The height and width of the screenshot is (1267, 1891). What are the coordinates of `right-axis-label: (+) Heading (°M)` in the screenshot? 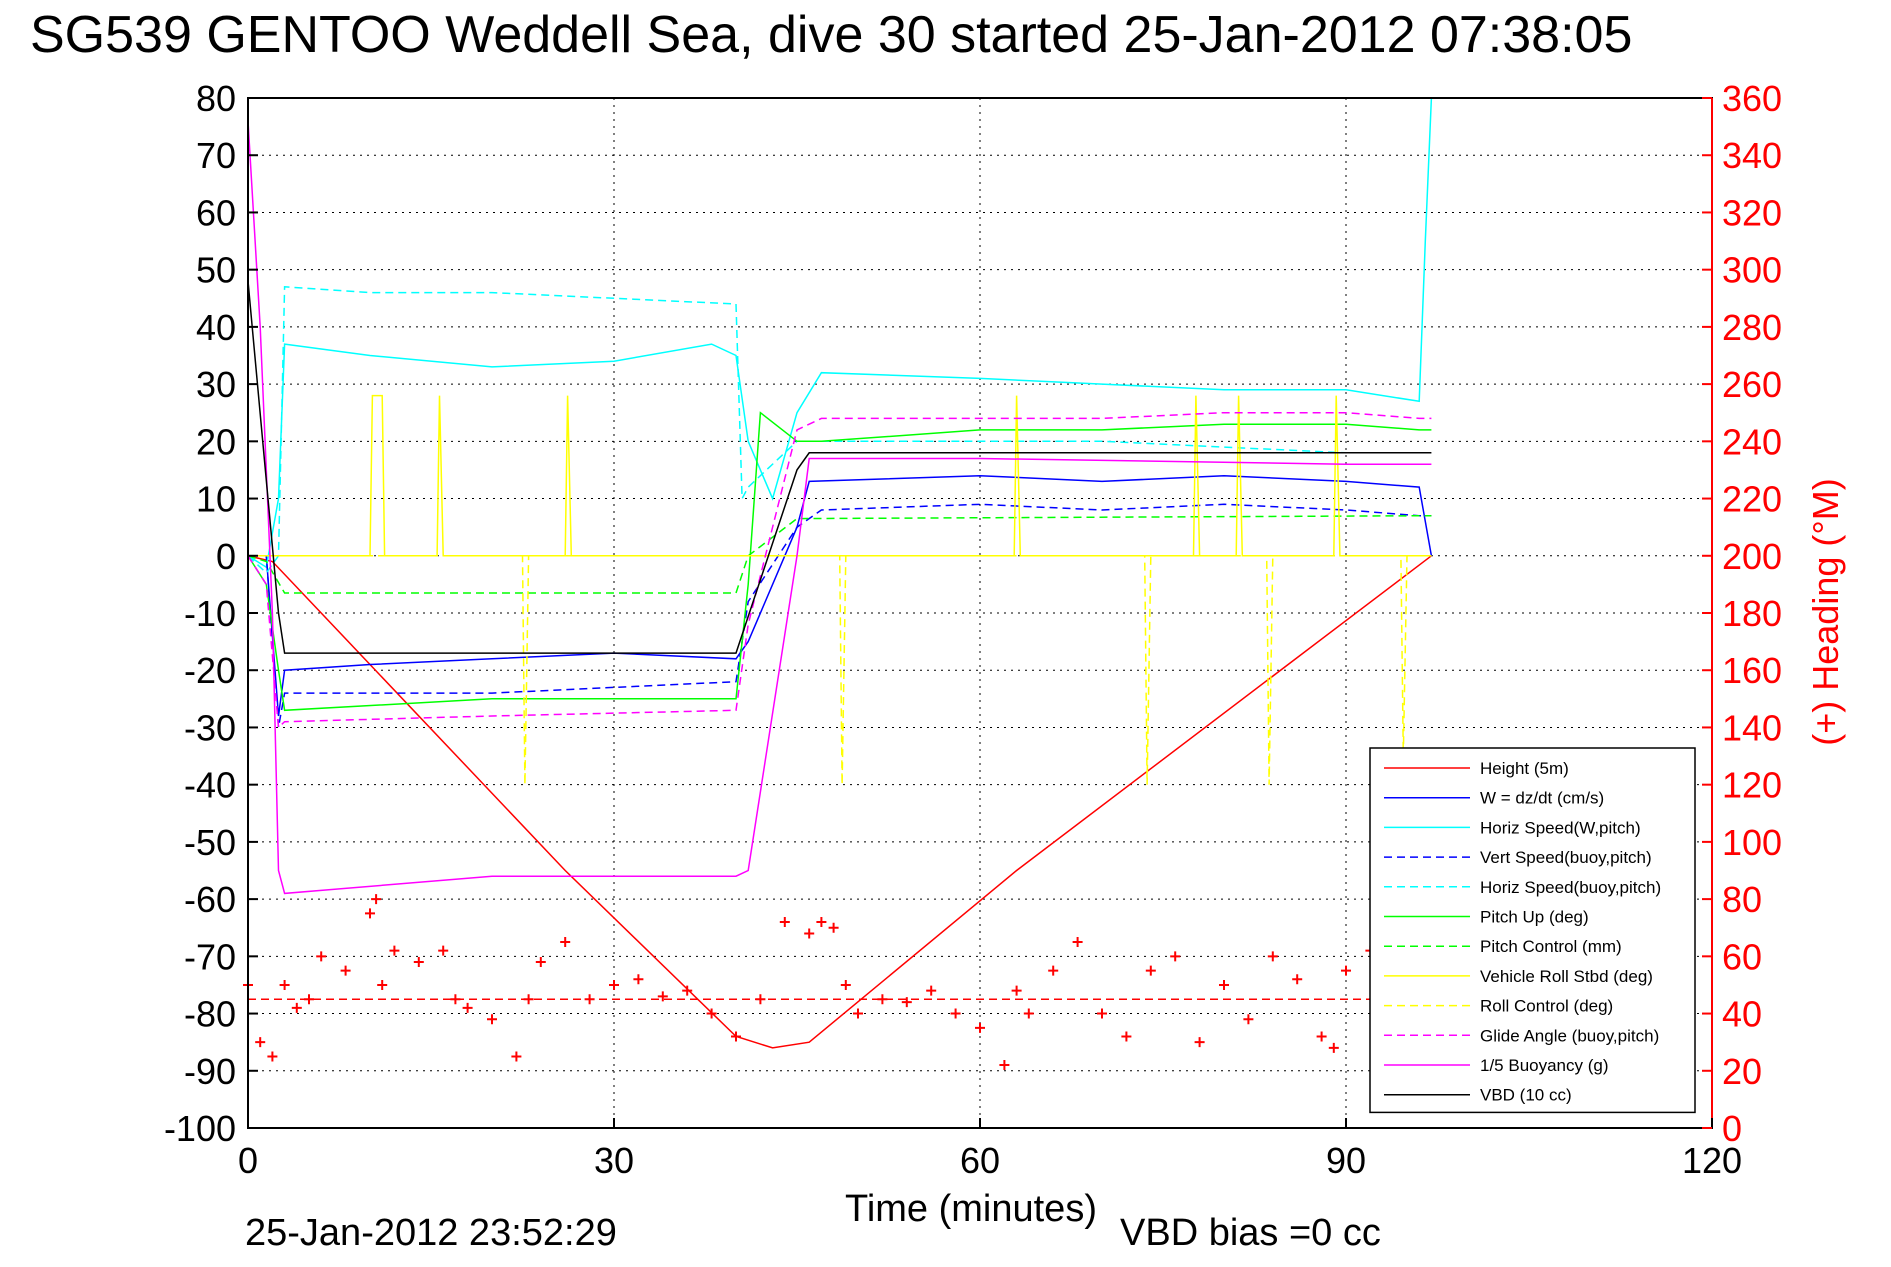 It's located at (1825, 611).